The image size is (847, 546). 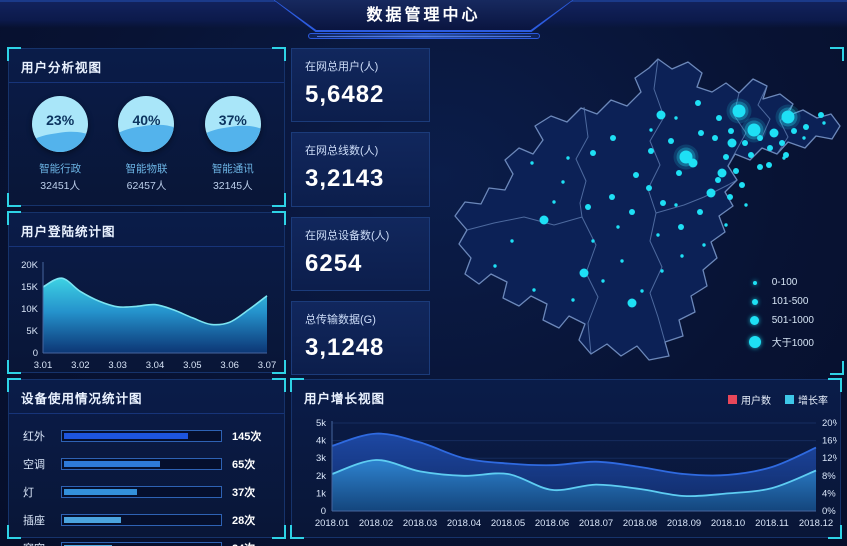 What do you see at coordinates (146, 169) in the screenshot?
I see `gauge-label: 智能物联` at bounding box center [146, 169].